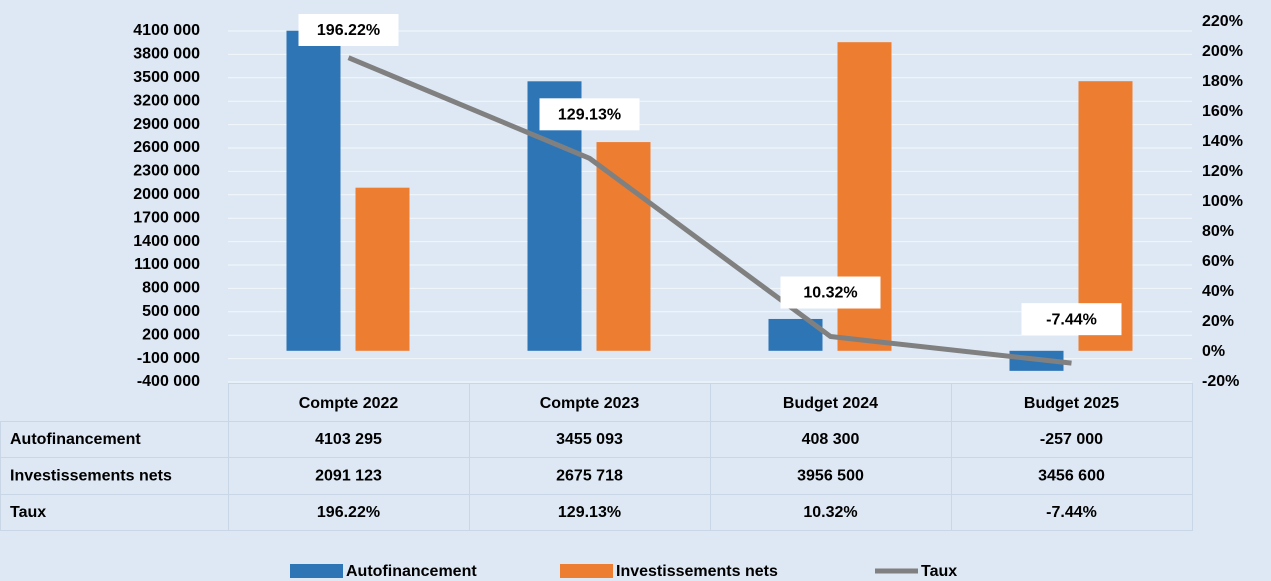  I want to click on y-tick-label: 2600 000, so click(166, 147).